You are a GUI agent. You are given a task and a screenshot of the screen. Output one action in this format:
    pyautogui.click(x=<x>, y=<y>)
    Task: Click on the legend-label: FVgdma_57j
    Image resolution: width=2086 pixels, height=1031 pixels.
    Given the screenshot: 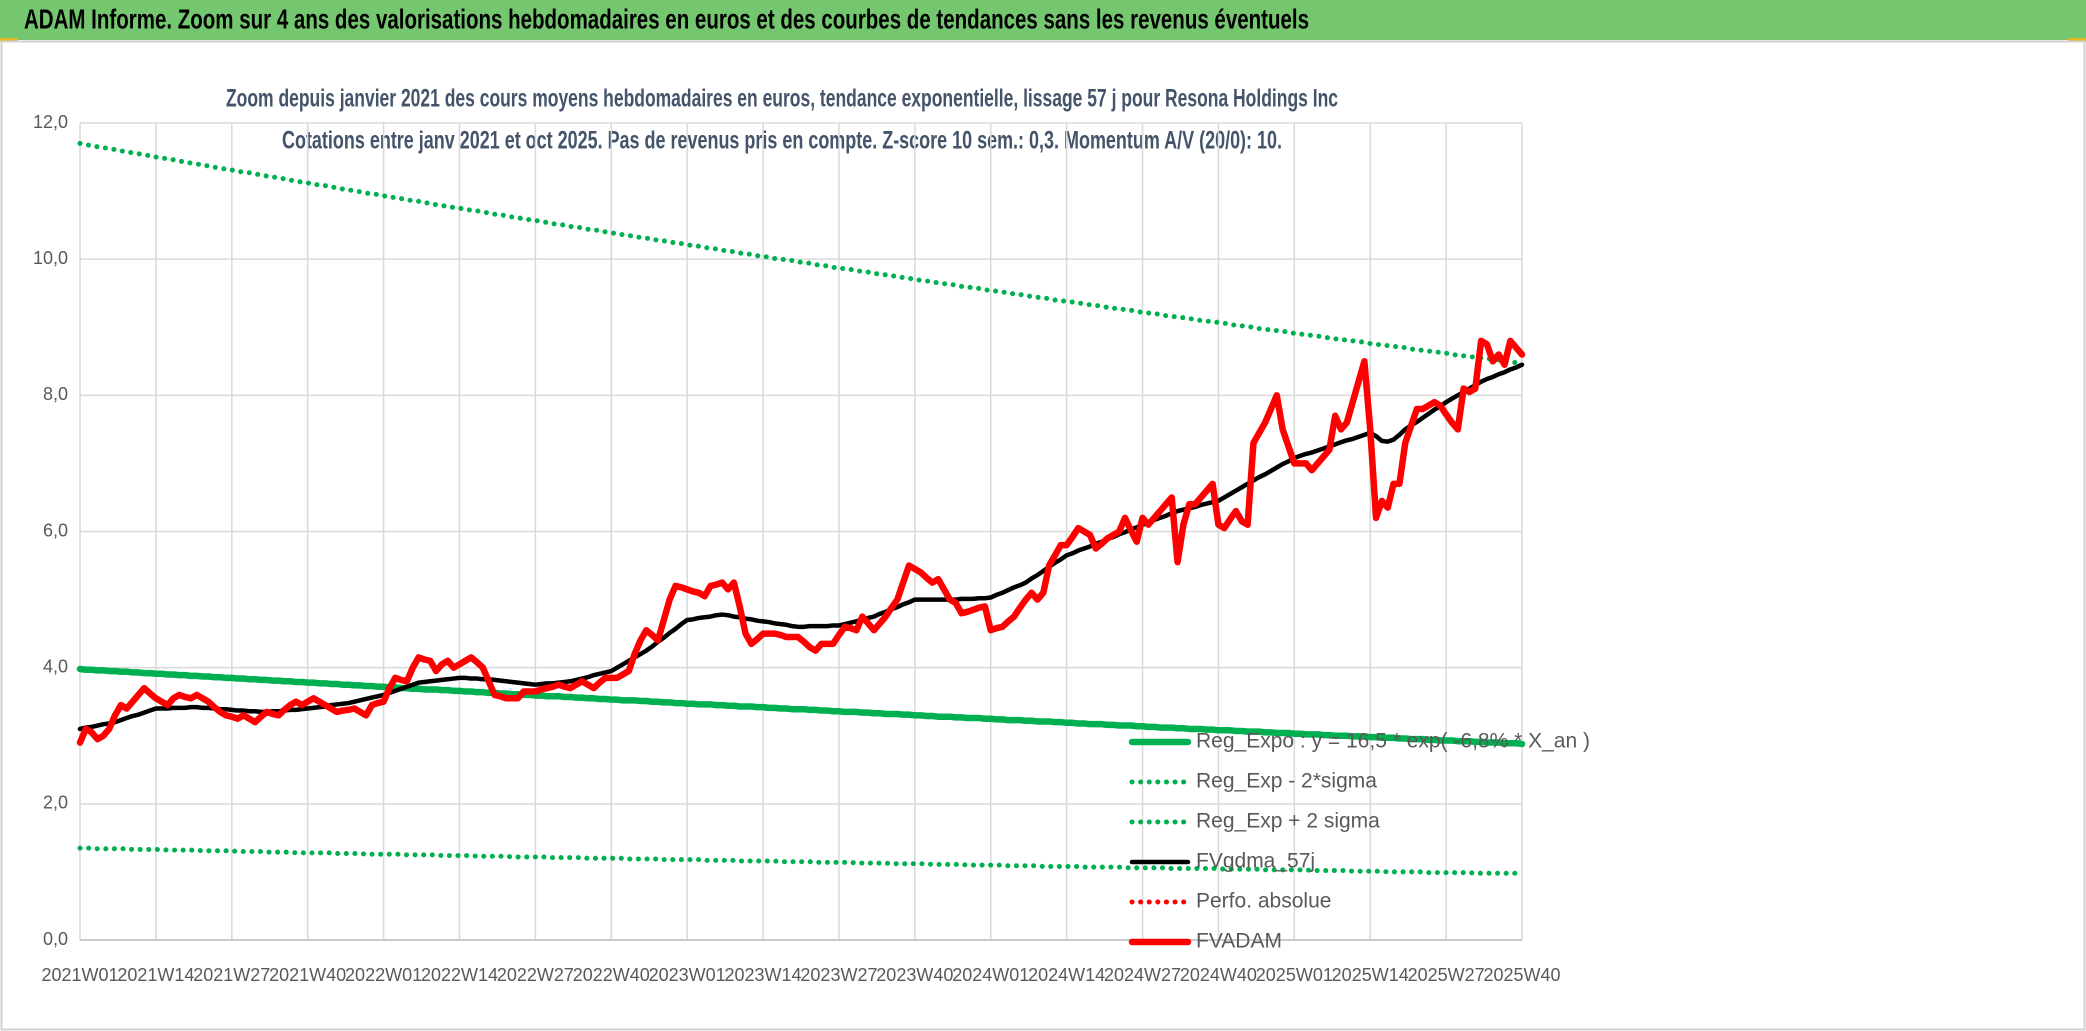 What is the action you would take?
    pyautogui.click(x=1255, y=861)
    